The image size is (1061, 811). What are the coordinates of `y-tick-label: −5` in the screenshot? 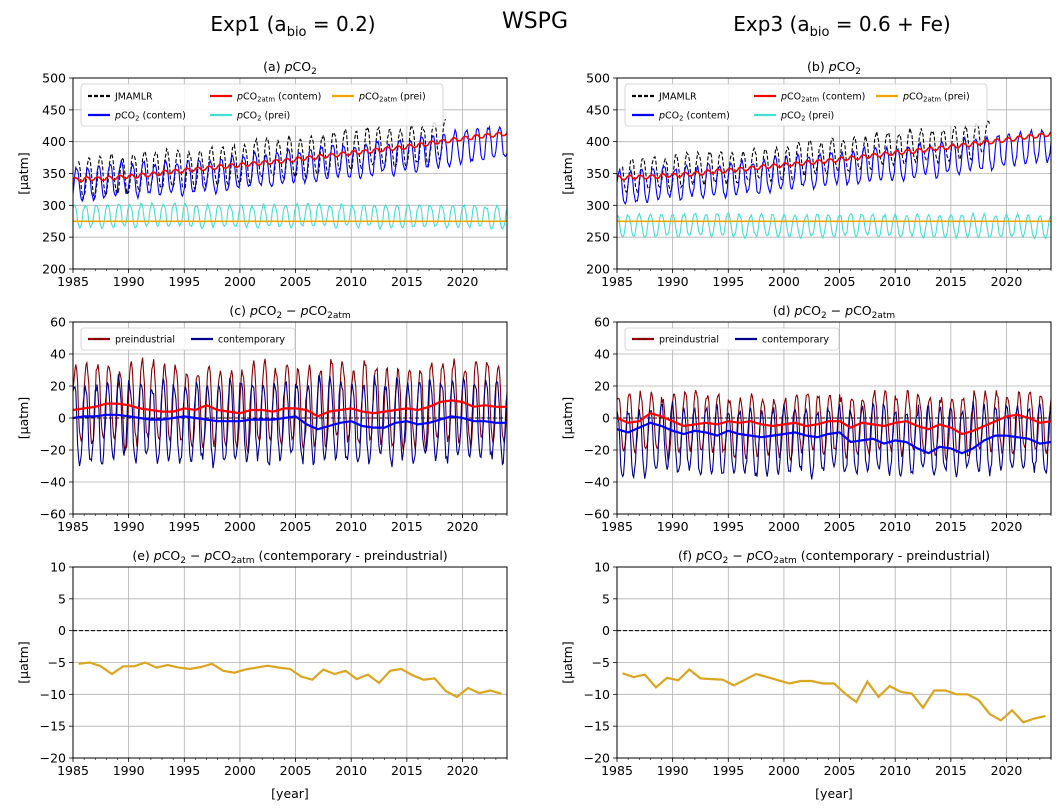 It's located at (601, 662).